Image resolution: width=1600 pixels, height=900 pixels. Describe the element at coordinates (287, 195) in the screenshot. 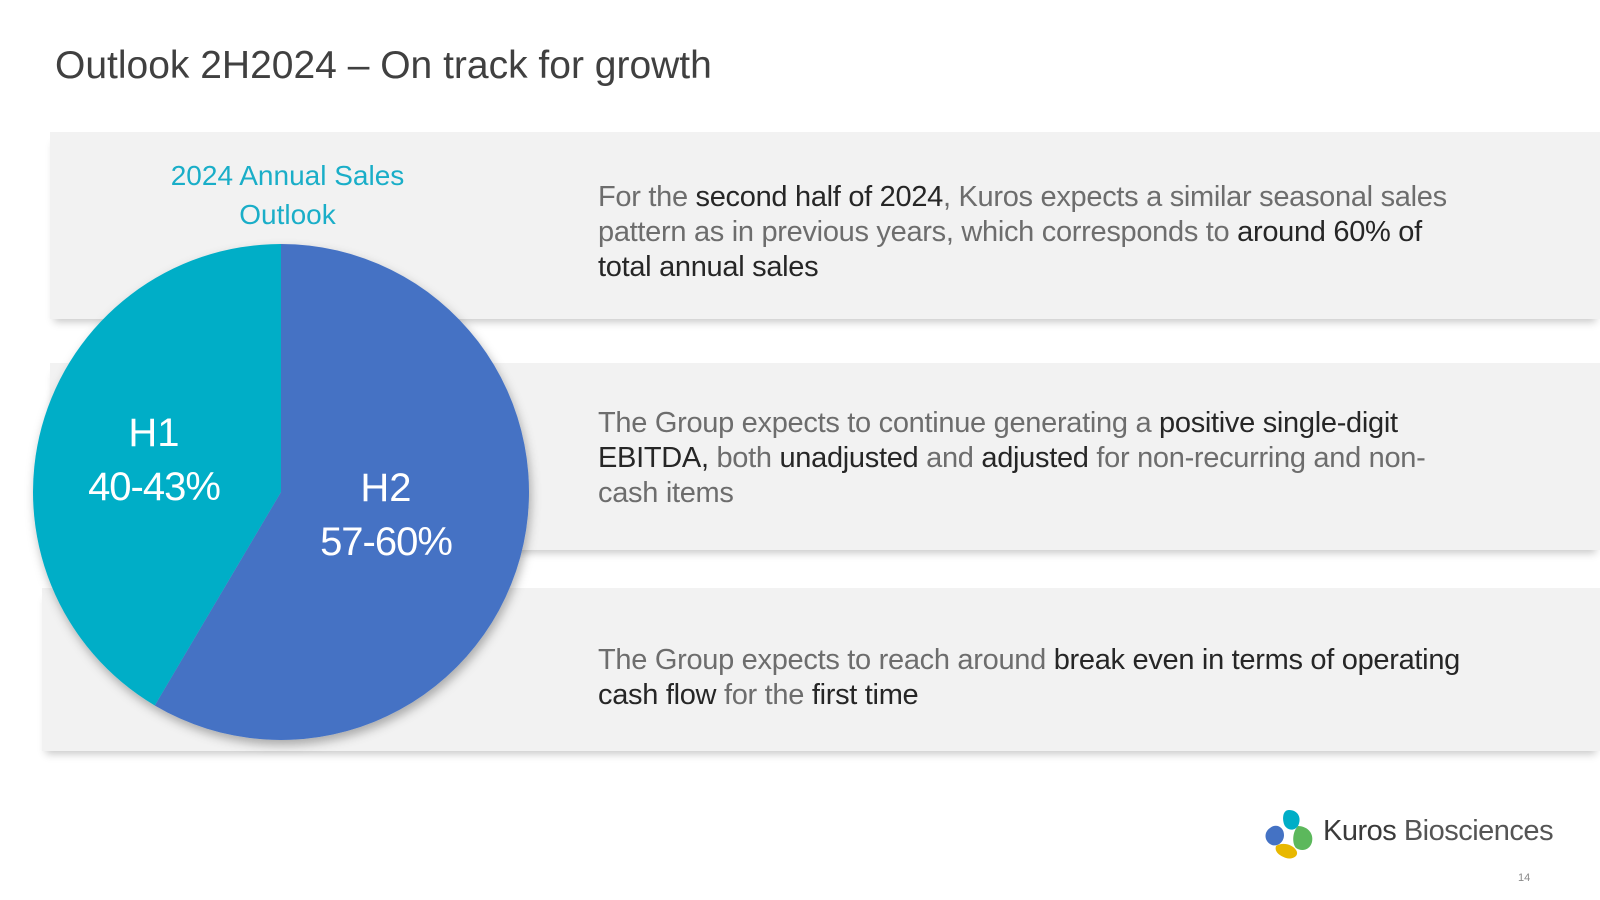

I see `chart-title: 2024 Annual Sales Outlook` at that location.